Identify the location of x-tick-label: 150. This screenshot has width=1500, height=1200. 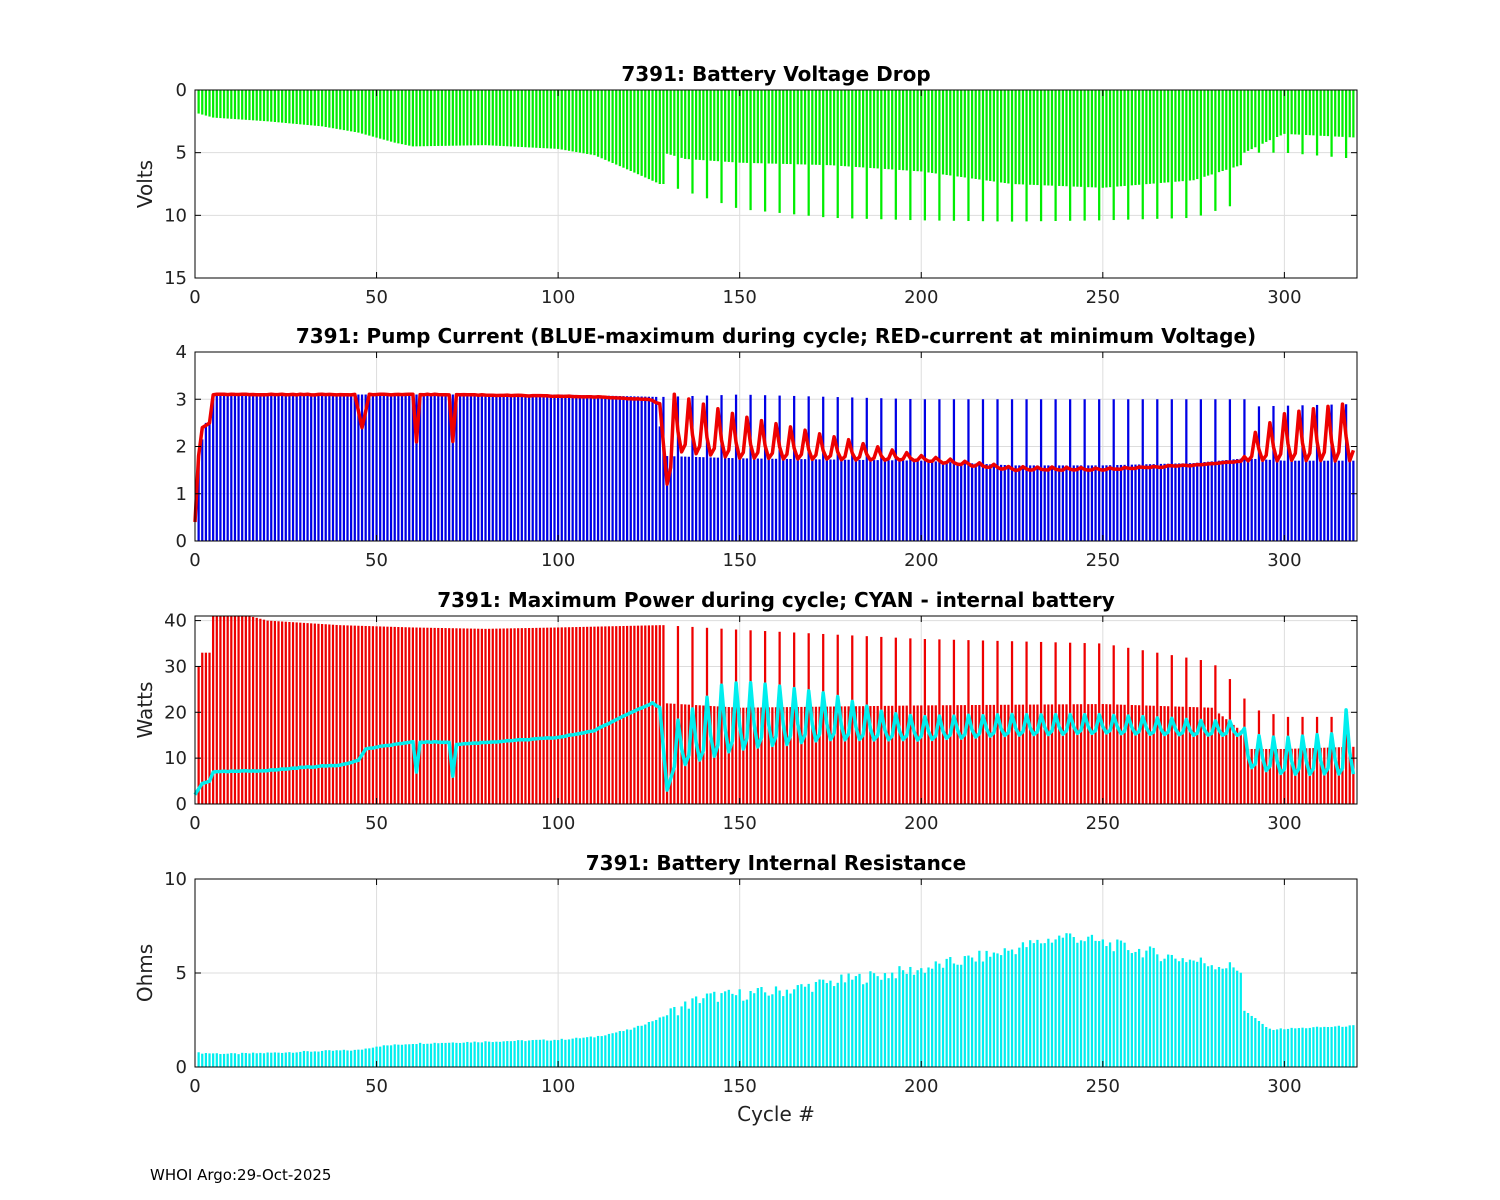
(740, 1086).